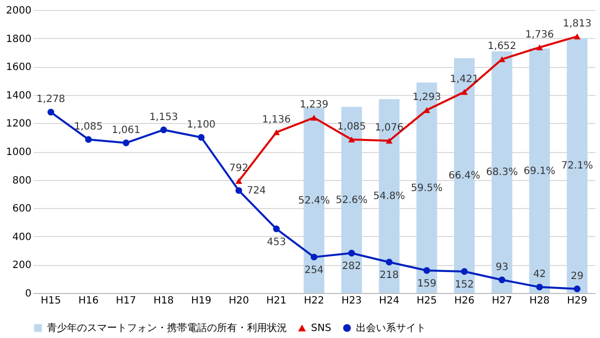 This screenshot has height=338, width=600. Describe the element at coordinates (389, 301) in the screenshot. I see `x-tick-label: H24` at that location.